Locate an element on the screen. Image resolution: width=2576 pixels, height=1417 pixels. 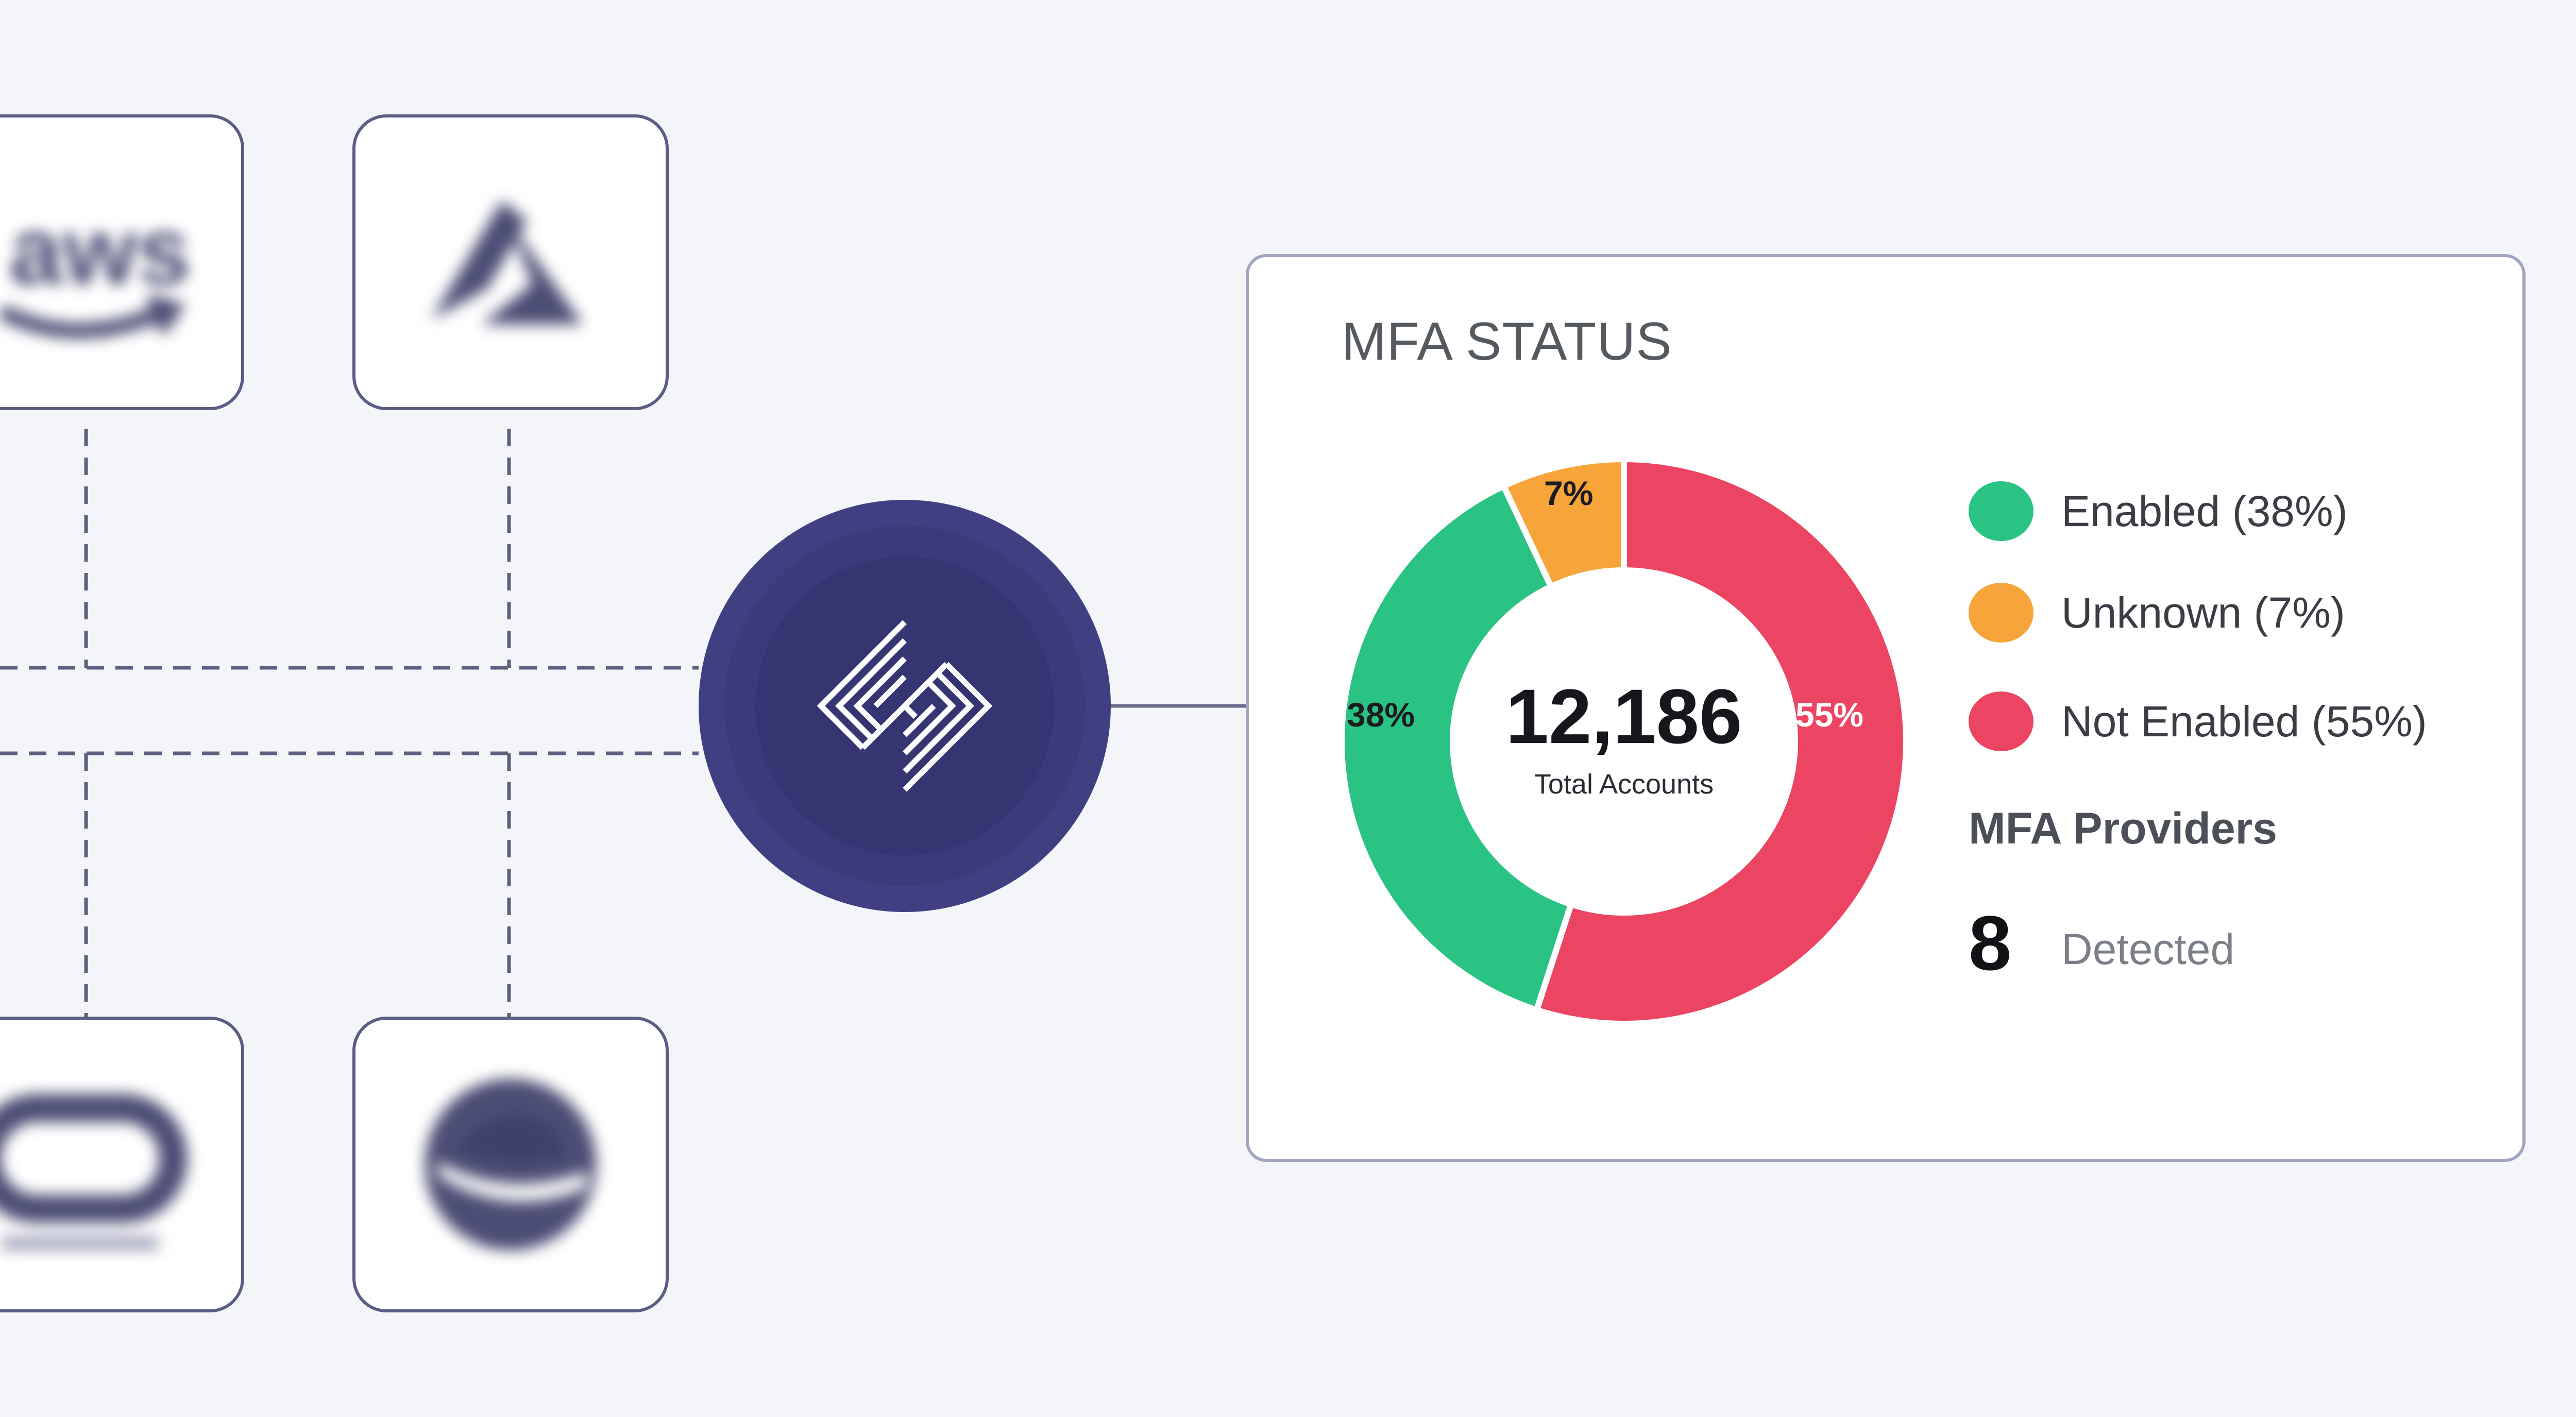
total-accounts-label: Total Accounts is located at coordinates (1624, 785).